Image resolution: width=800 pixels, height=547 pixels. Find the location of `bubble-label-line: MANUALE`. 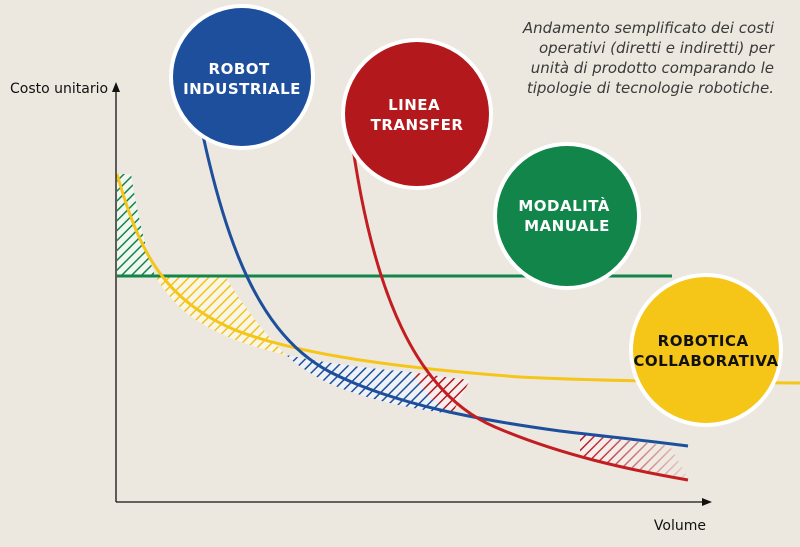

bubble-label-line: MANUALE is located at coordinates (567, 226).